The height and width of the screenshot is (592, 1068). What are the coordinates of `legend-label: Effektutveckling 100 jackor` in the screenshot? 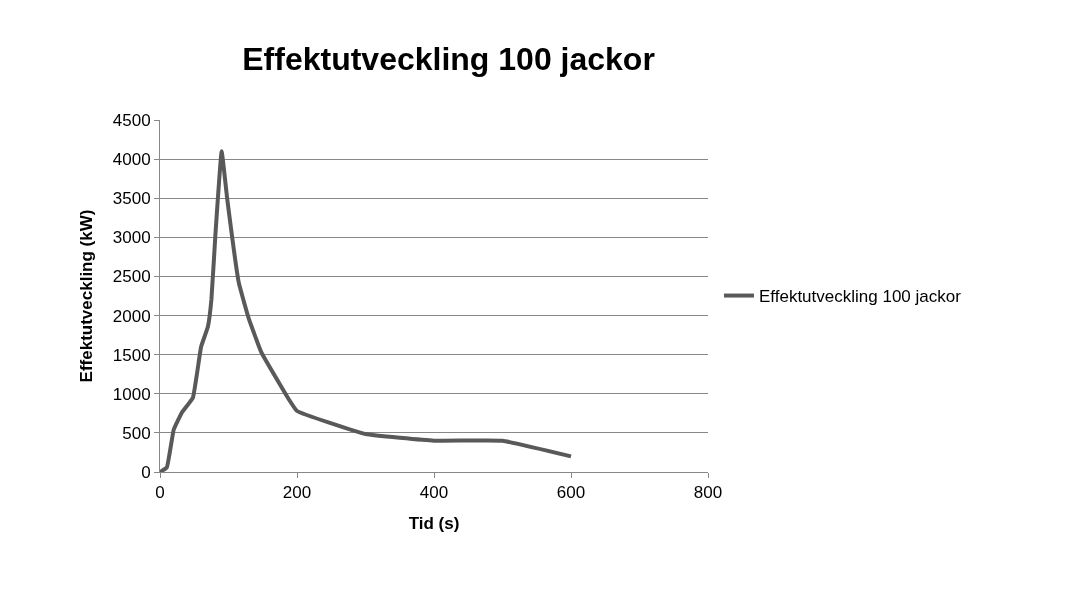 It's located at (860, 297).